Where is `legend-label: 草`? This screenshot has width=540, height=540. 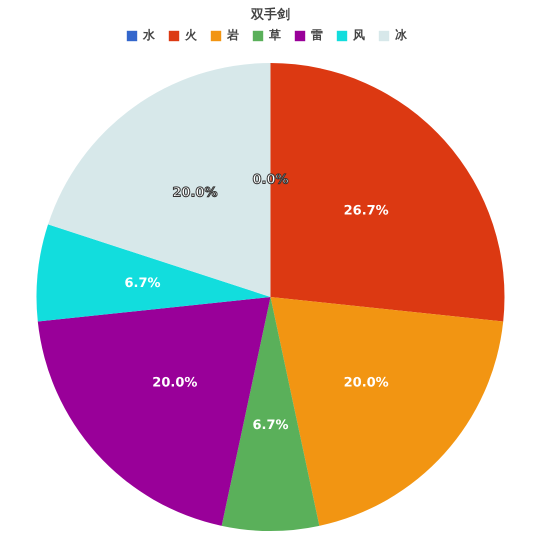 legend-label: 草 is located at coordinates (275, 35).